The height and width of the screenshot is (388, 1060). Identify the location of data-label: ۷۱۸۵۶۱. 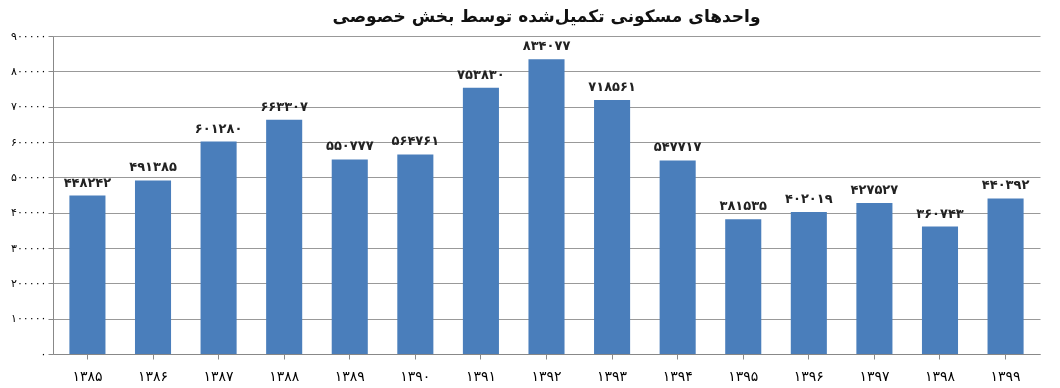
(612, 87).